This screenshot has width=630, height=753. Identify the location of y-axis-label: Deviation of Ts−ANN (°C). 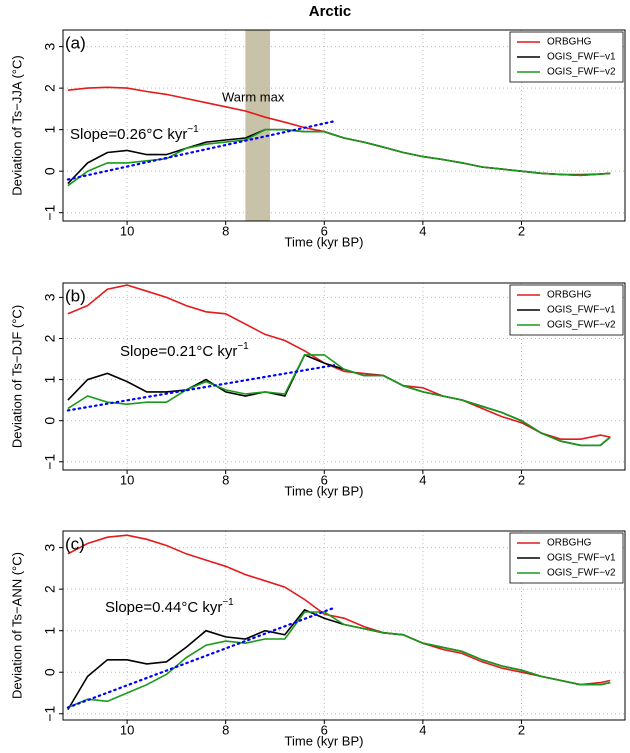
(16, 625).